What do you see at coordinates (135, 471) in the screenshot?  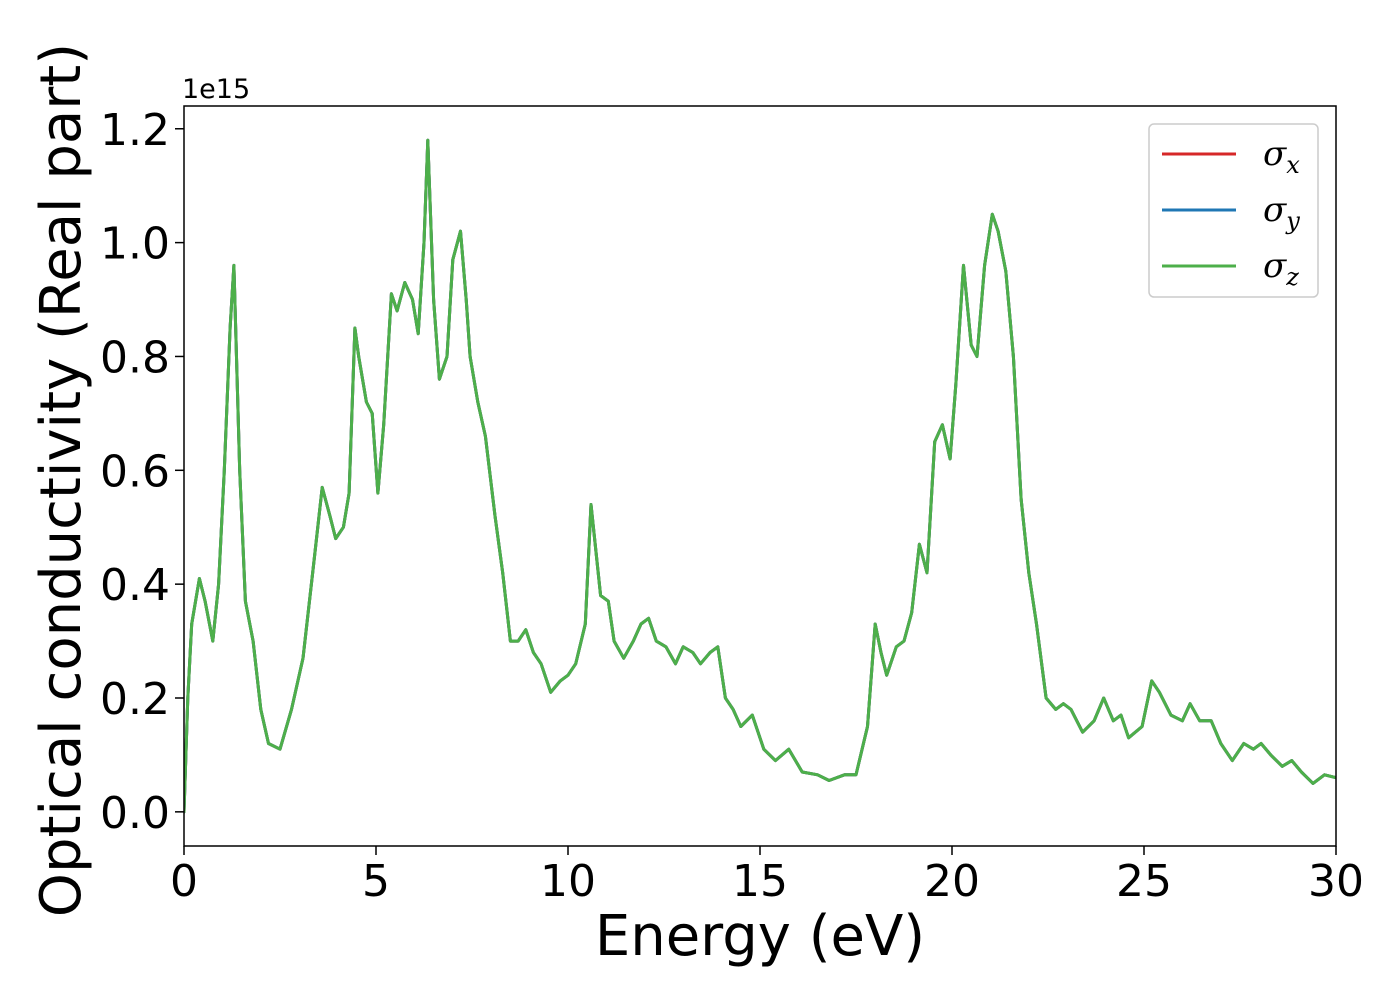 I see `y-tick-label: 0.6` at bounding box center [135, 471].